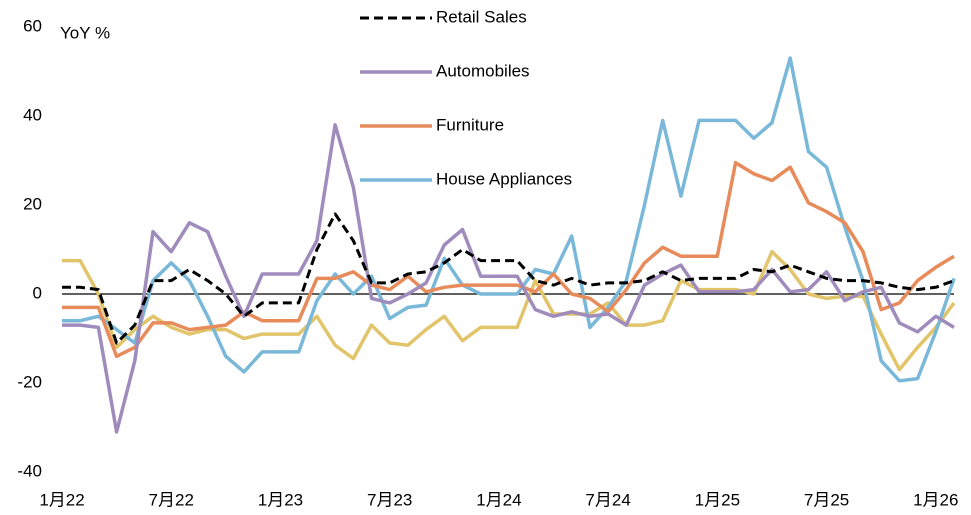  Describe the element at coordinates (85, 32) in the screenshot. I see `y-axis-label: YoY %` at that location.